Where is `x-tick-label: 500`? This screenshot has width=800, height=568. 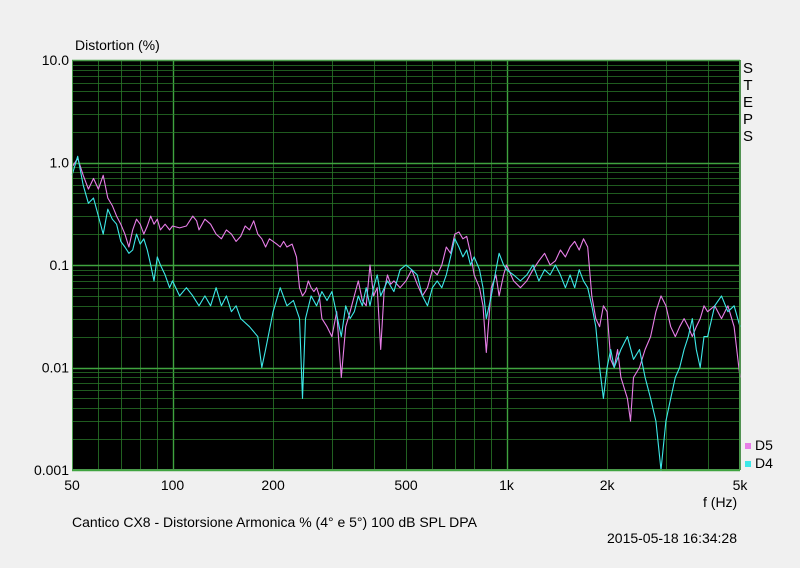 x-tick-label: 500 is located at coordinates (406, 485).